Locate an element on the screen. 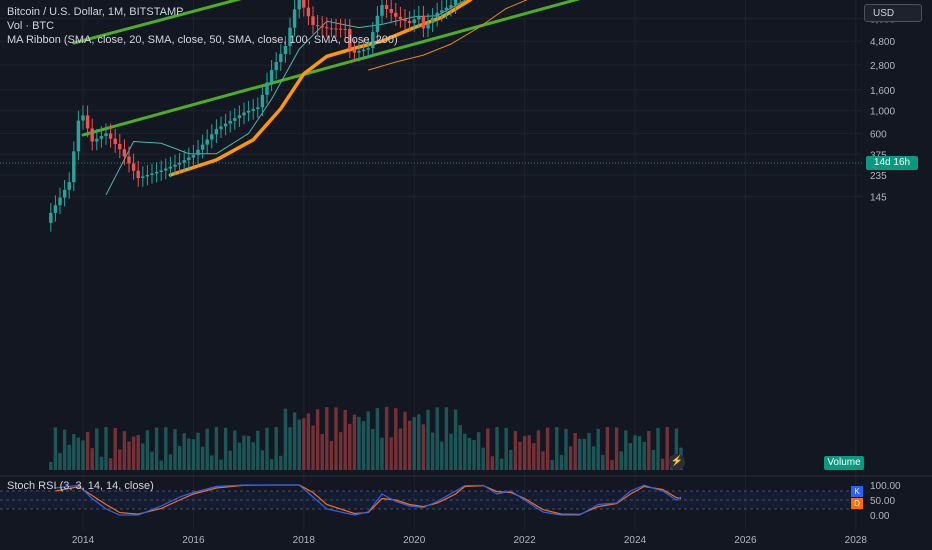 The width and height of the screenshot is (932, 550). volume-legend: Vol · BTC is located at coordinates (31, 26).